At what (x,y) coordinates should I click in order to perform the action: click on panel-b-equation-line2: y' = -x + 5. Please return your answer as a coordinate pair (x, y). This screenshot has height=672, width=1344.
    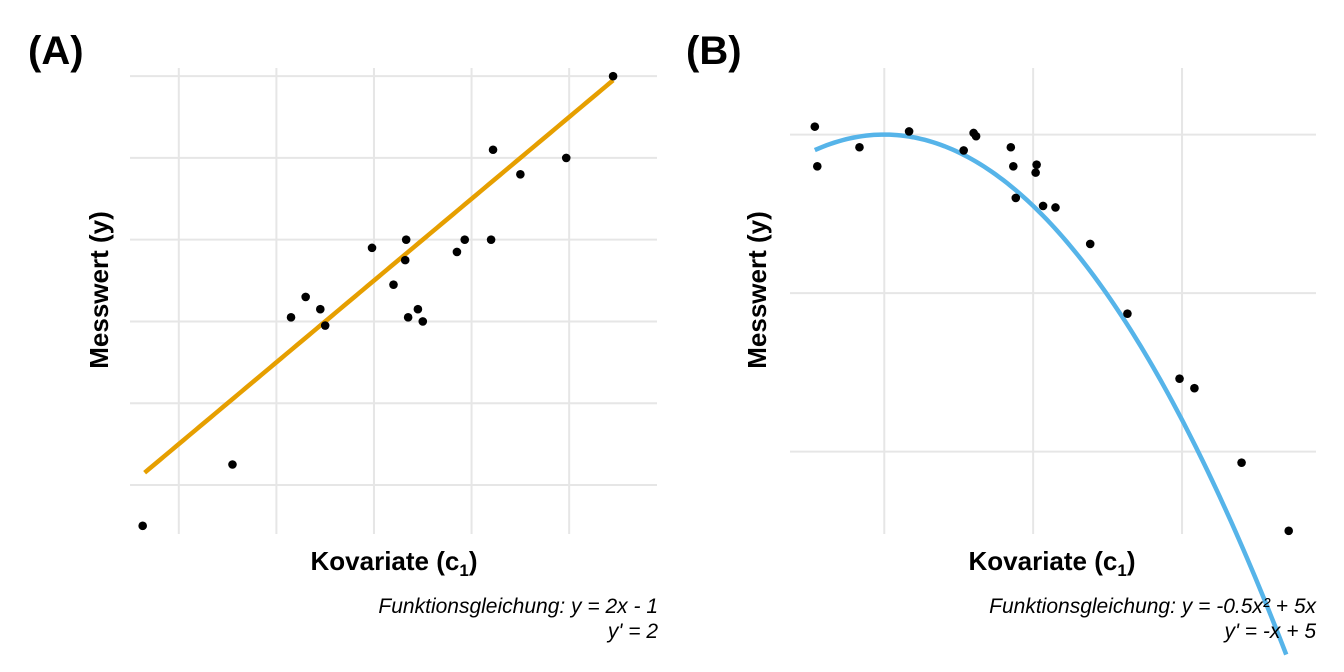
    Looking at the image, I should click on (1269, 631).